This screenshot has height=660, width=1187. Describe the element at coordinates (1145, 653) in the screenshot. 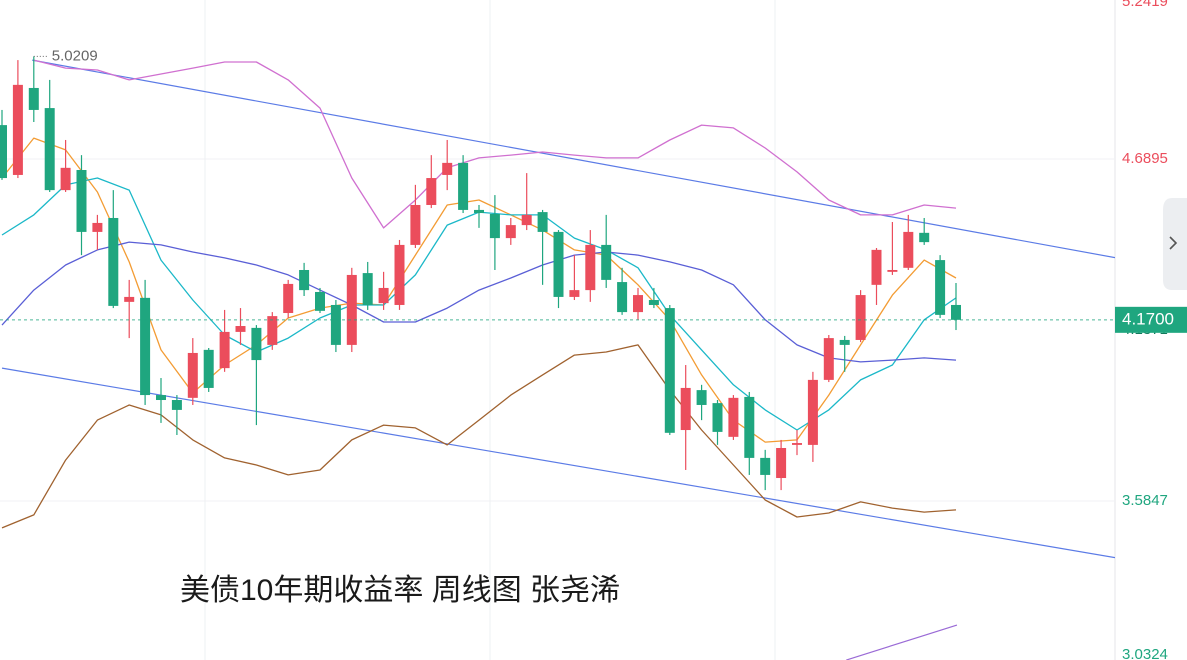

I see `y-tick-label: 3.0324` at that location.